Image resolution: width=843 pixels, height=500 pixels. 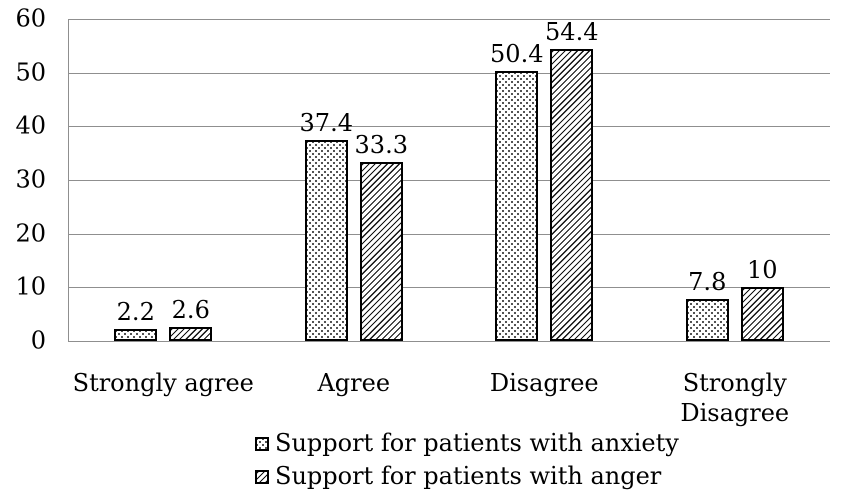 What do you see at coordinates (707, 282) in the screenshot?
I see `bar-value-label: 7.8` at bounding box center [707, 282].